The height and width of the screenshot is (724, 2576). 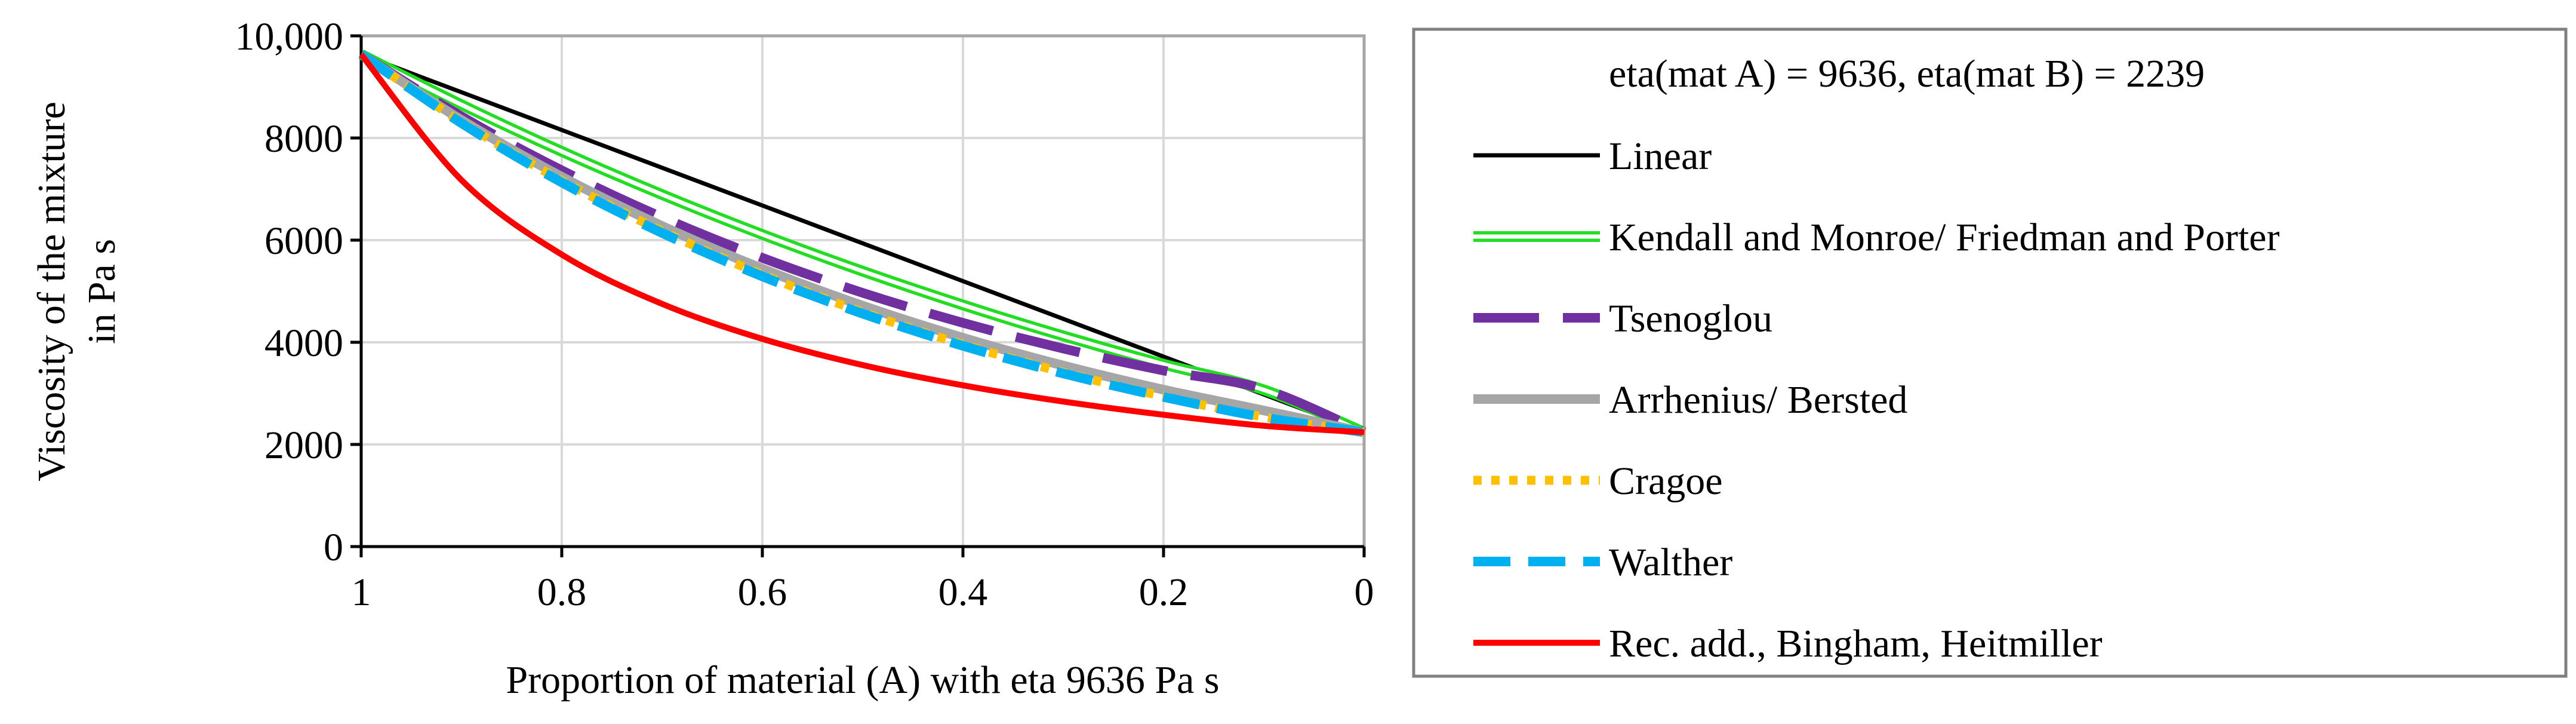 I want to click on legend-label: Cragoe, so click(x=1666, y=481).